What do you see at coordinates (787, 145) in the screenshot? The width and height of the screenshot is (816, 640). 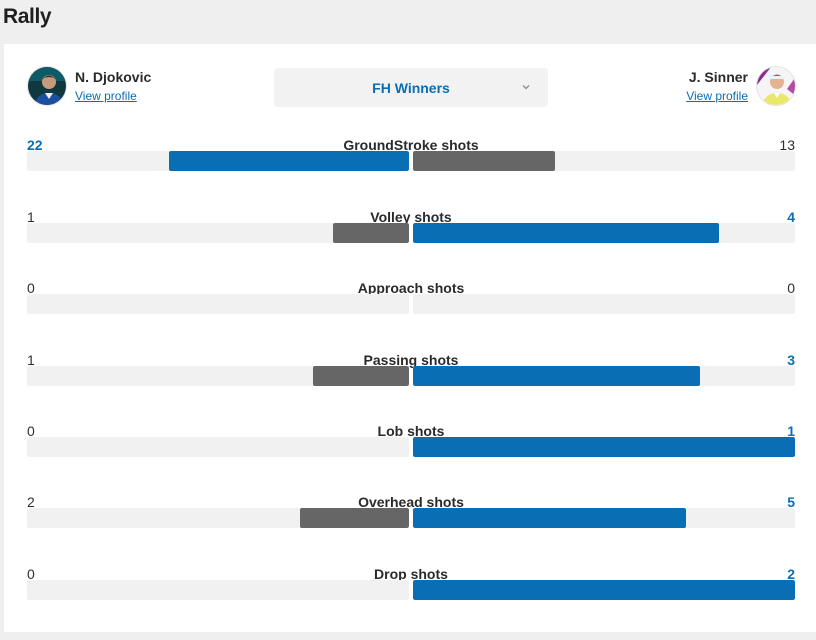 I see `stat-right-value: 13` at bounding box center [787, 145].